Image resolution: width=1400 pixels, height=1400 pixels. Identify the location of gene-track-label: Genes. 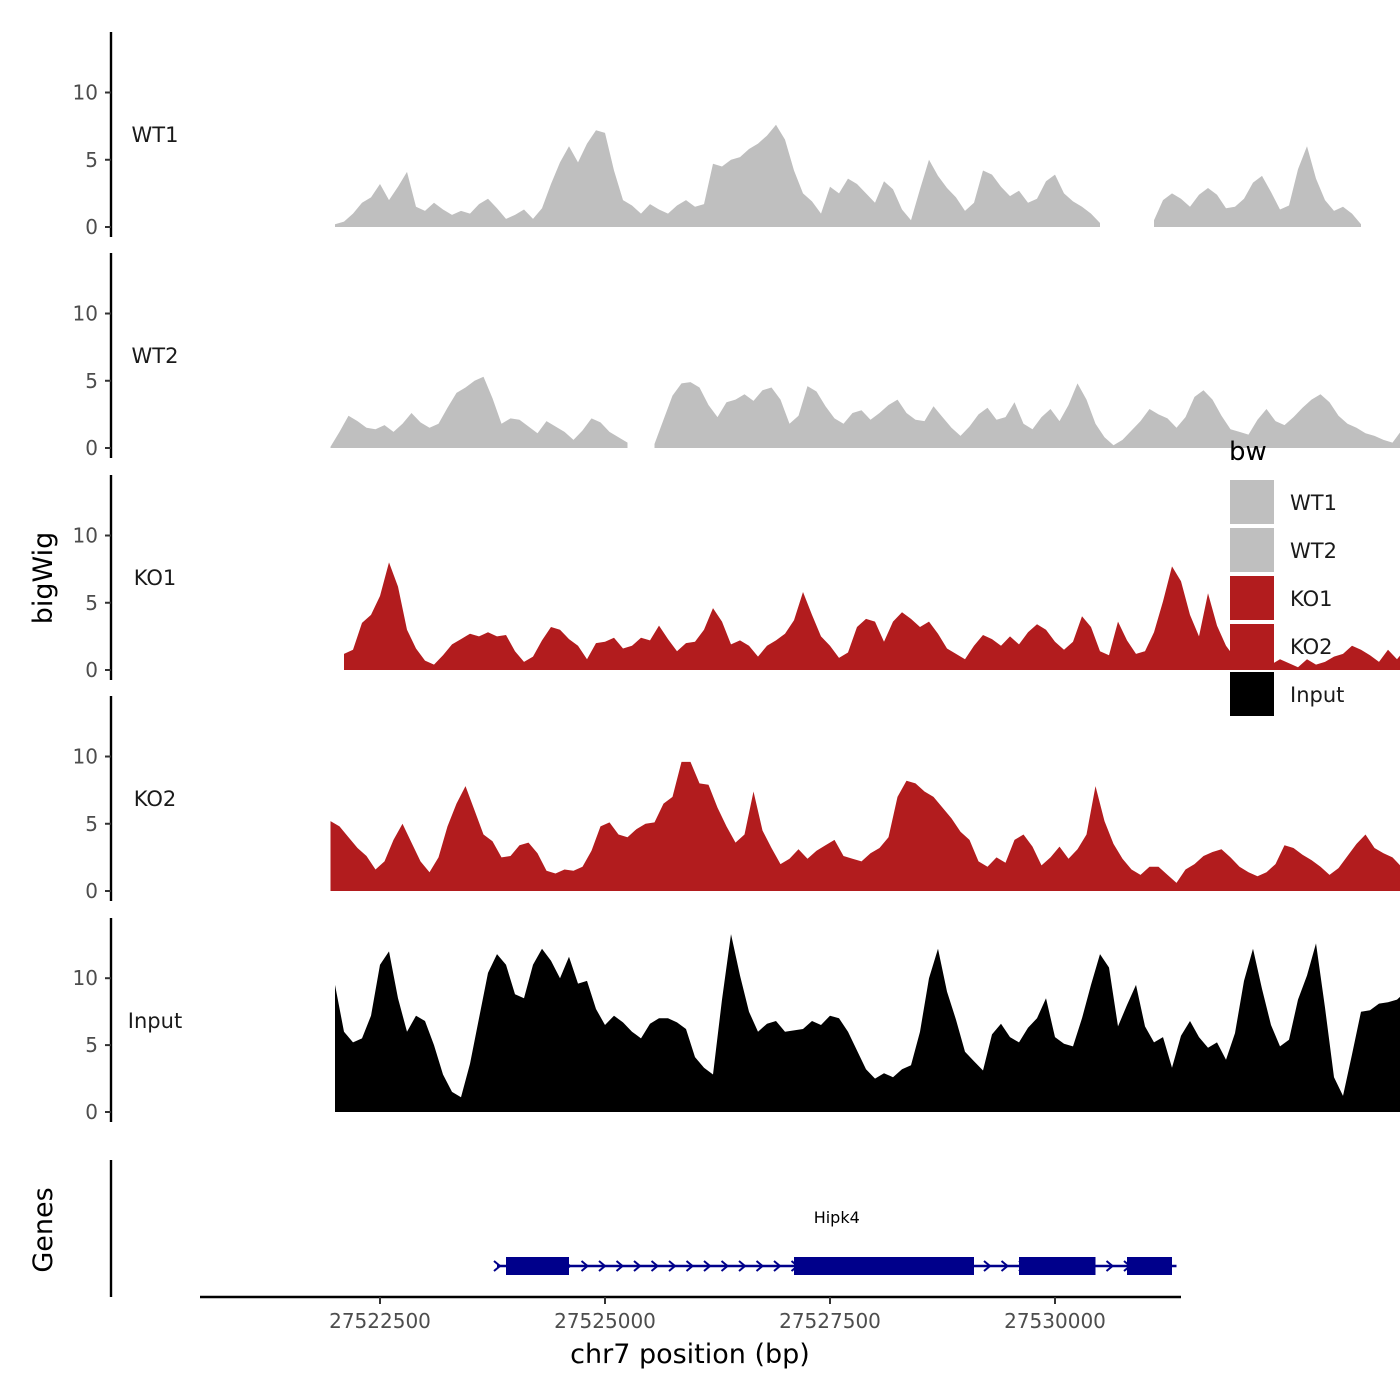
(43, 1229).